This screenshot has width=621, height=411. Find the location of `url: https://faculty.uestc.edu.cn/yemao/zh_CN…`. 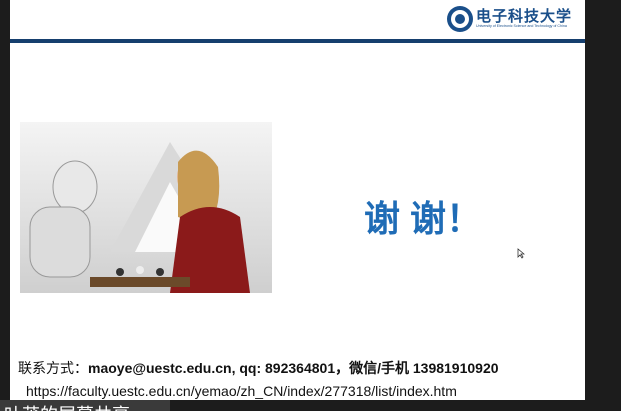

url: https://faculty.uestc.edu.cn/yemao/zh_CN… is located at coordinates (241, 391).